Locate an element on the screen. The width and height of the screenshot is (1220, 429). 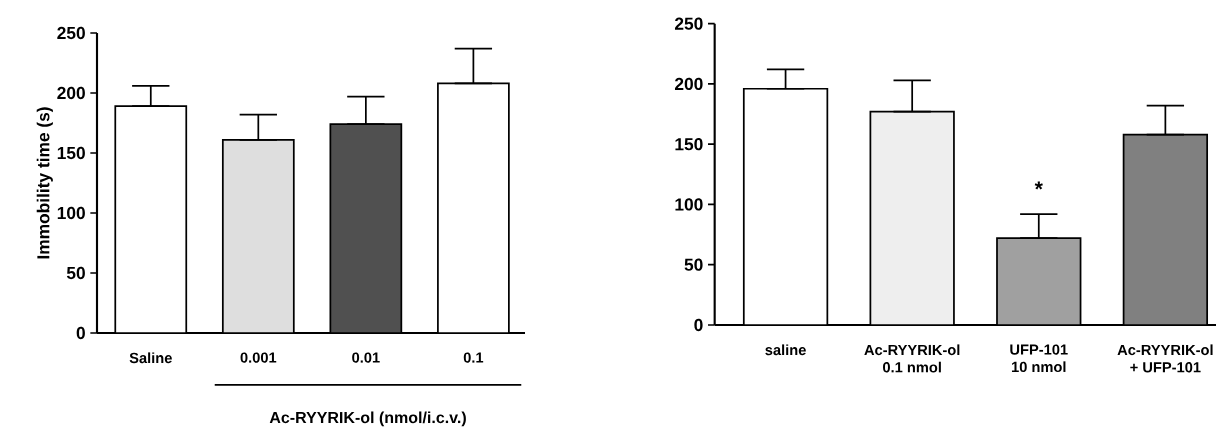
x-tick-label: Saline is located at coordinates (150, 358).